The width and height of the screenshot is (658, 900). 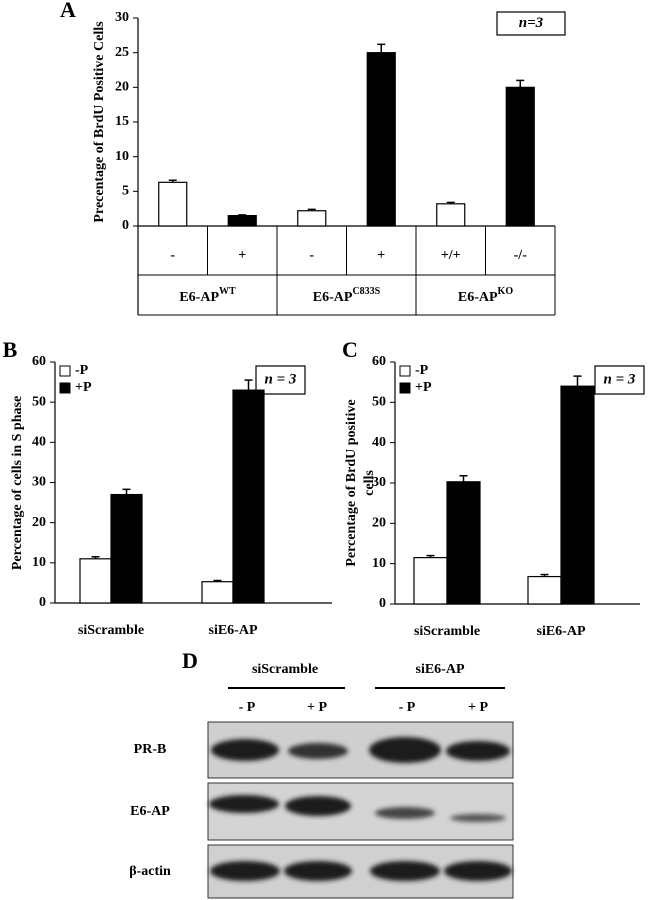 What do you see at coordinates (10, 349) in the screenshot?
I see `panel-label: B` at bounding box center [10, 349].